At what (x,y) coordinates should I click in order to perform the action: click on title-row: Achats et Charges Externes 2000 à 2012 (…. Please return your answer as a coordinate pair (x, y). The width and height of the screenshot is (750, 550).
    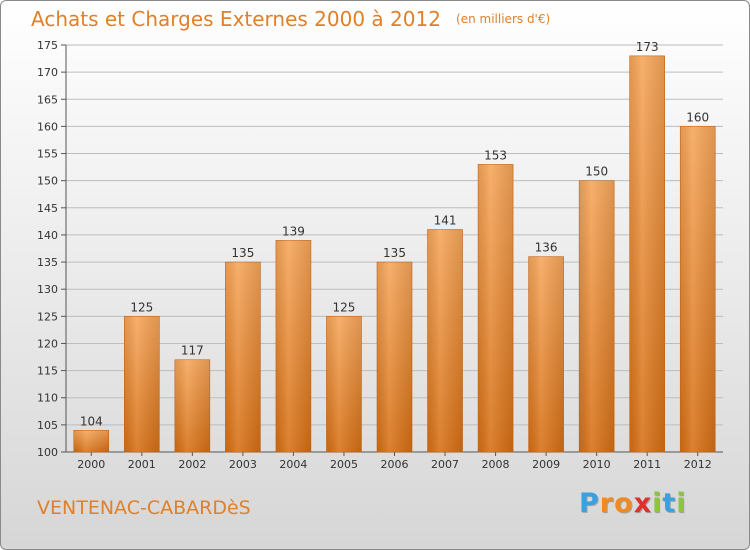
    Looking at the image, I should click on (290, 19).